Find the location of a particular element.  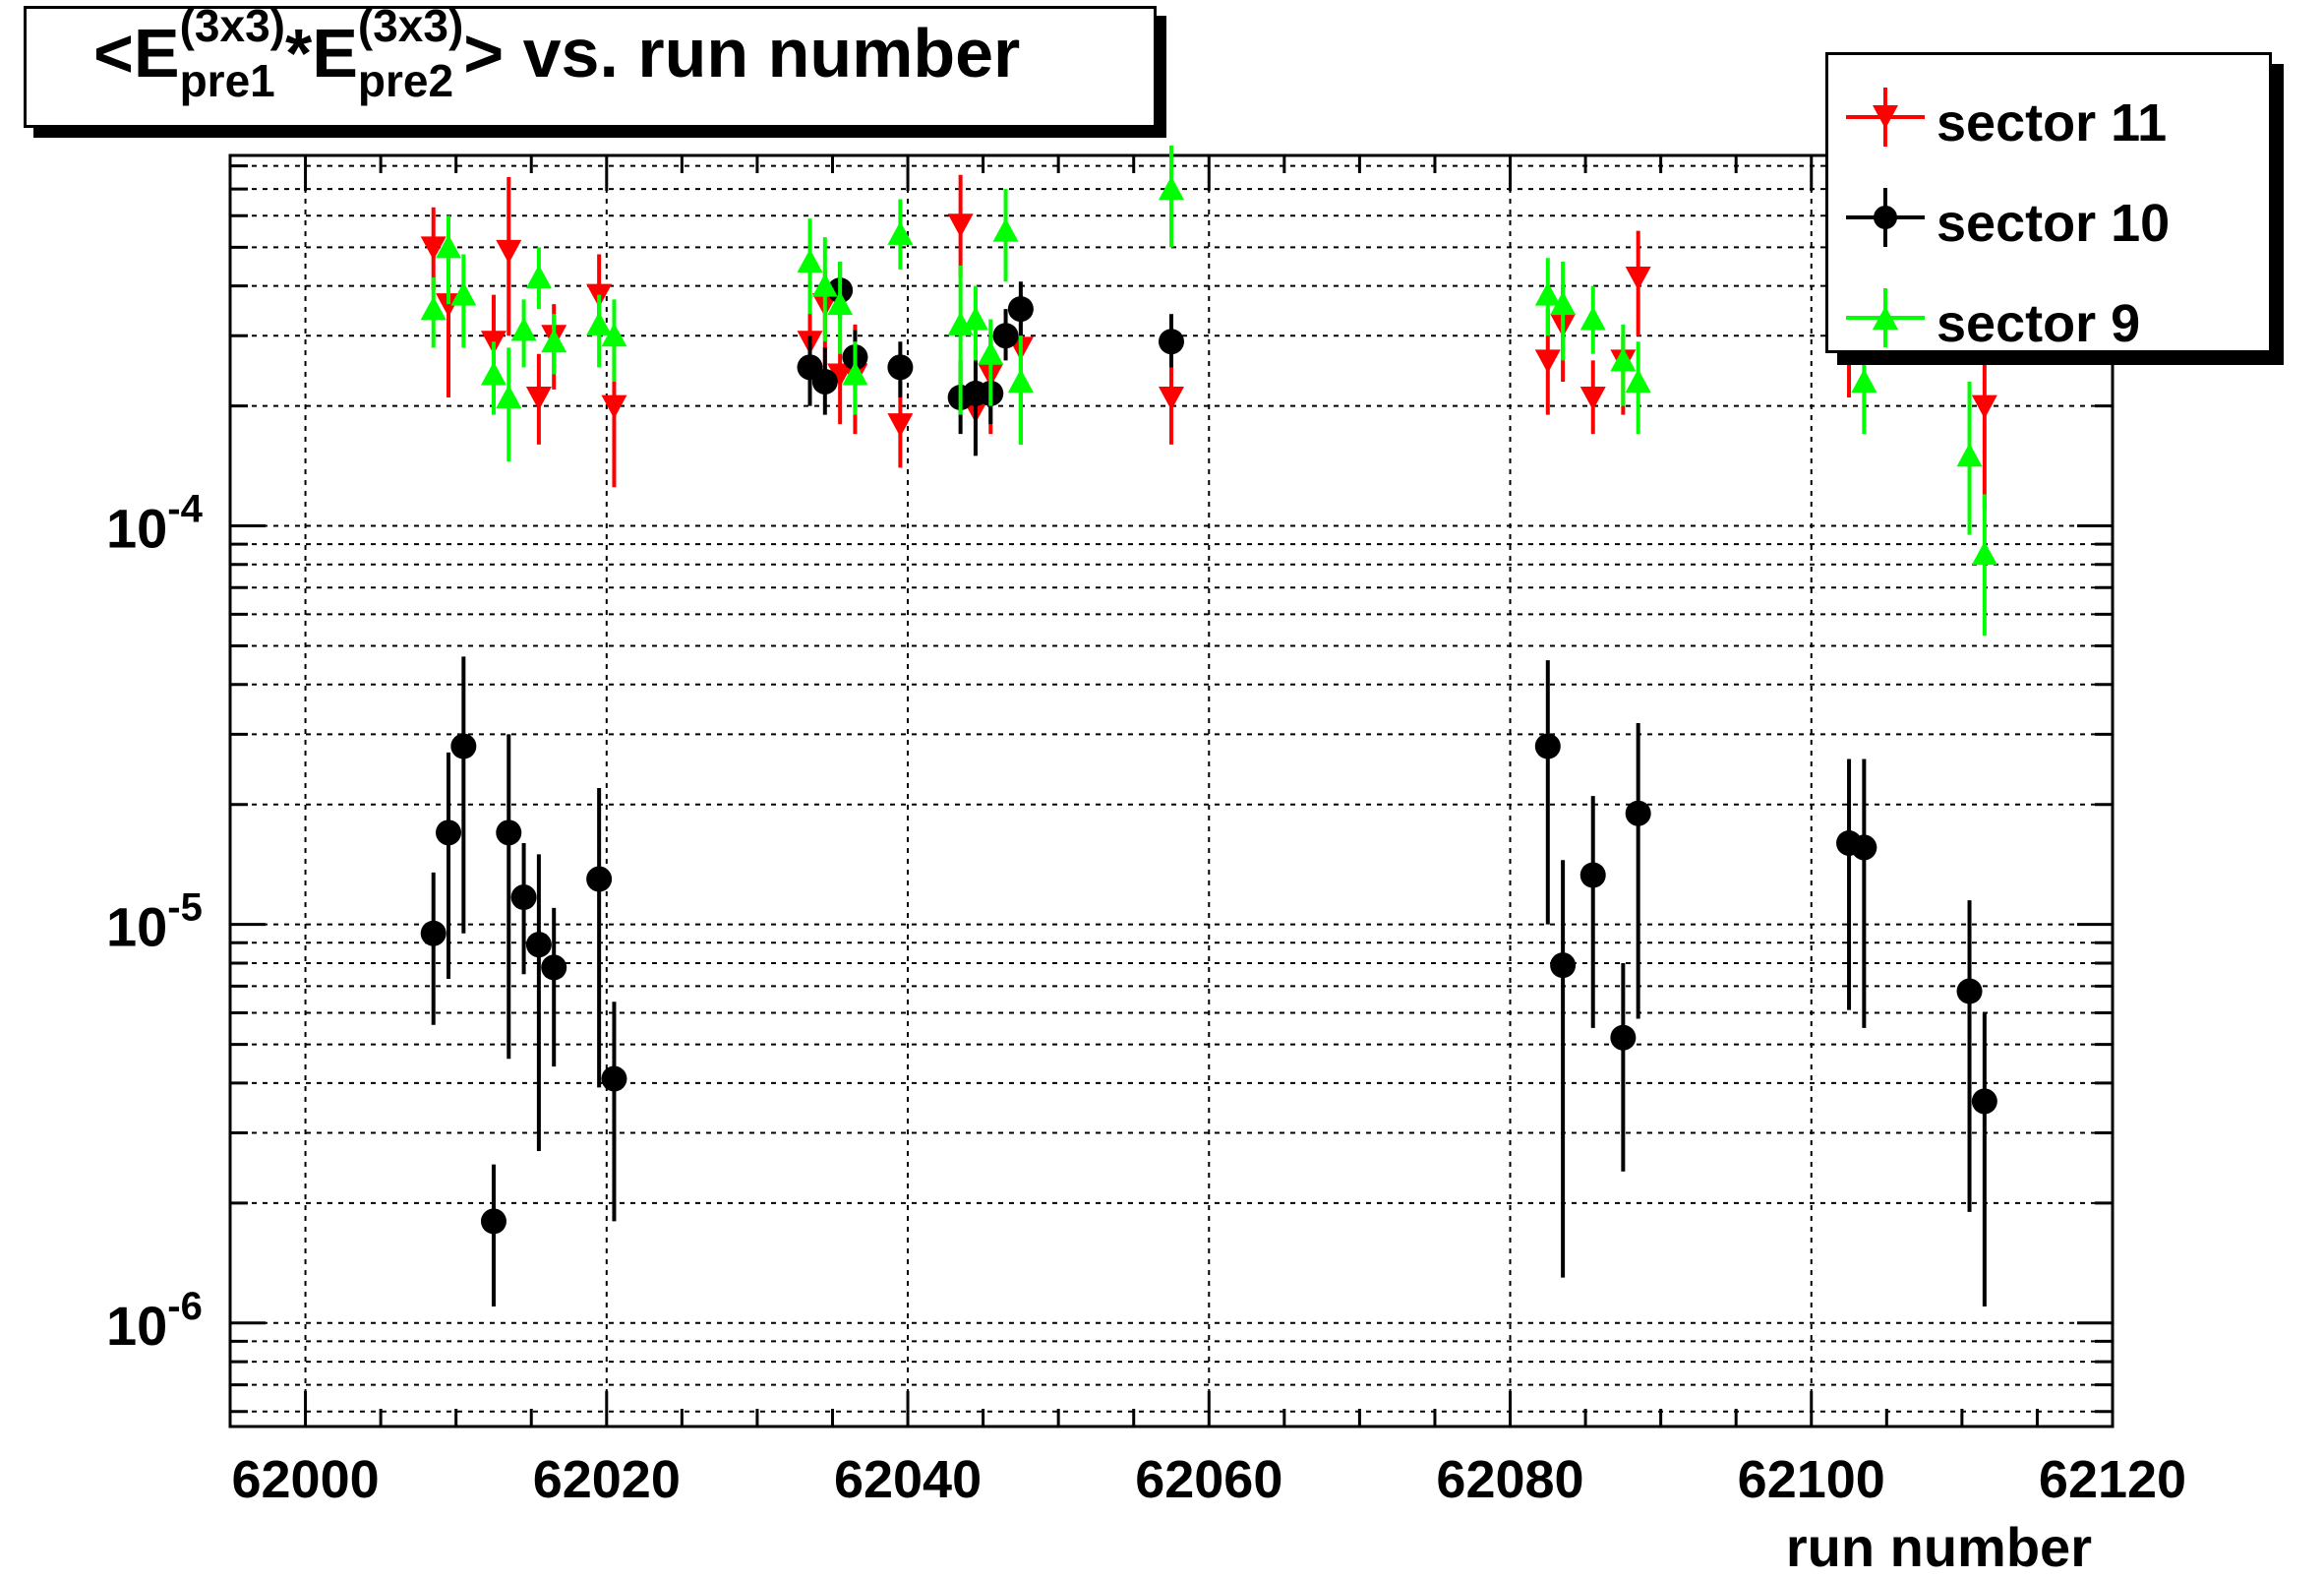

legend-item-sector-10: sector 10 is located at coordinates (2048, 217).